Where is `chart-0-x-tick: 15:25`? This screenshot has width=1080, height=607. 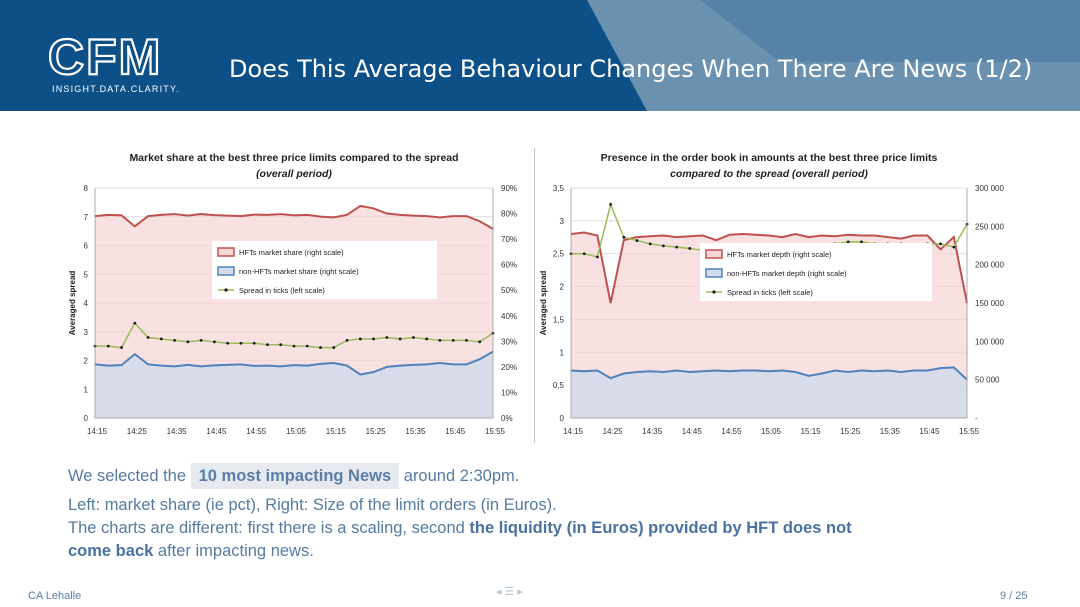
chart-0-x-tick: 15:25 is located at coordinates (376, 431).